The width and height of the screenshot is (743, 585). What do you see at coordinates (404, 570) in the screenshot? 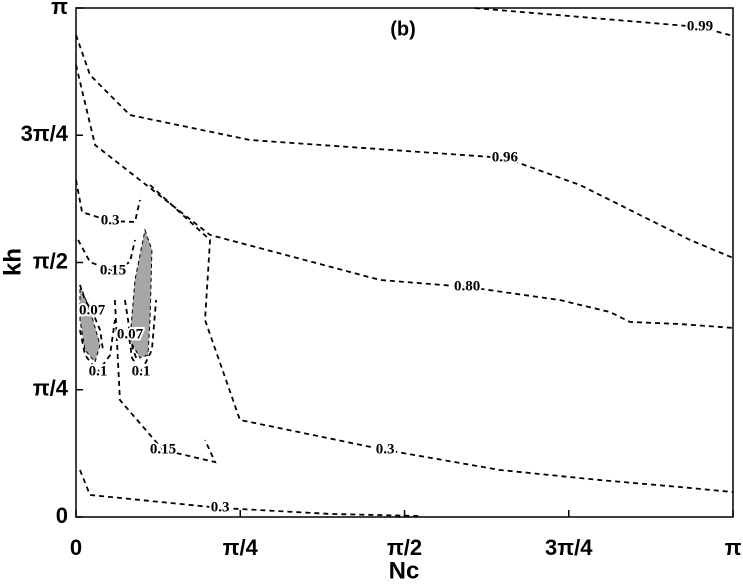
I see `x-axis-label: Nc` at bounding box center [404, 570].